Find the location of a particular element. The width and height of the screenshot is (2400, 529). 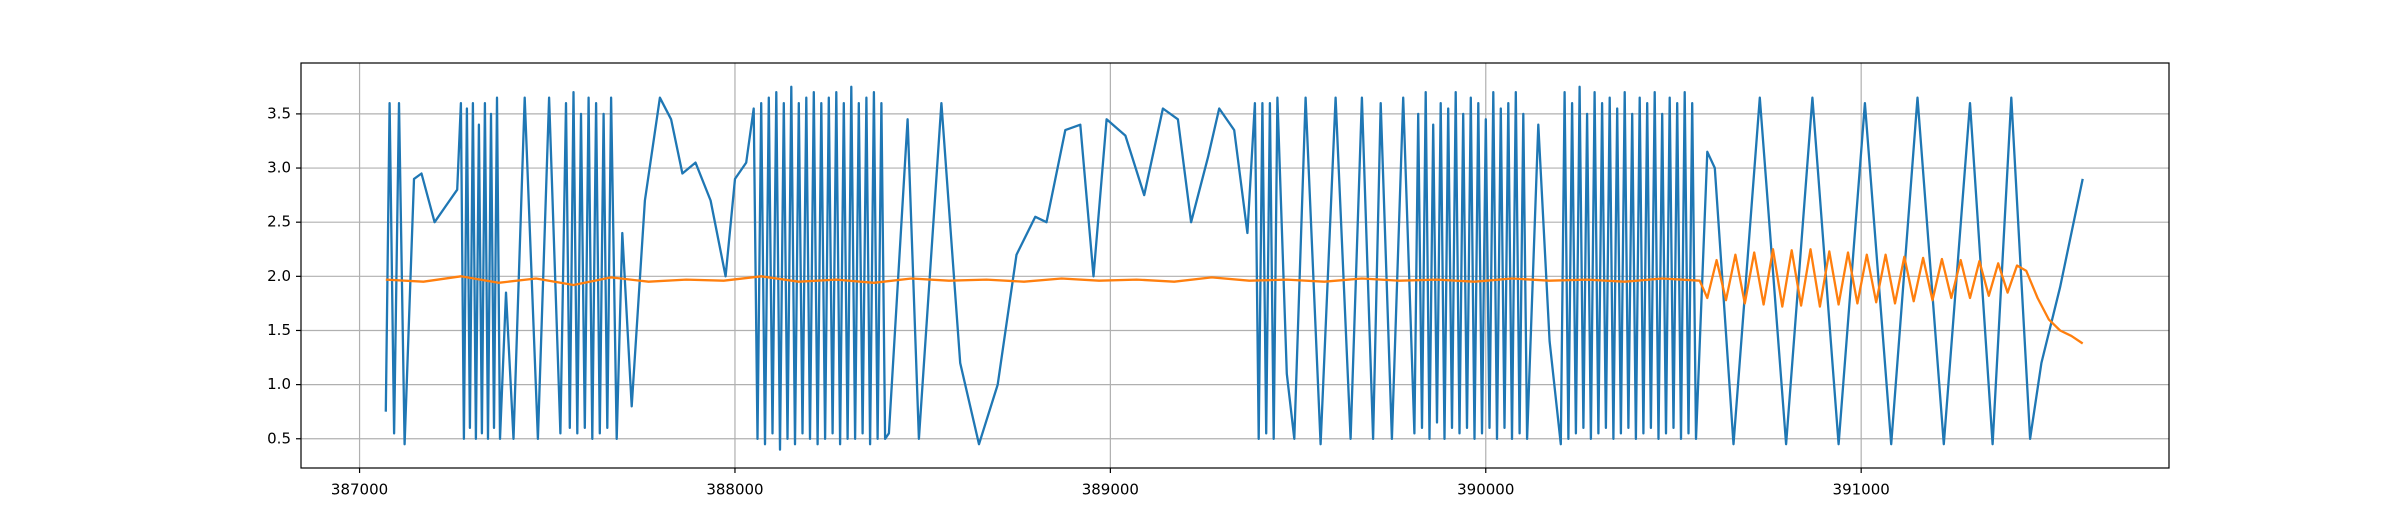

y-tick-label: 0.5 is located at coordinates (279, 438).